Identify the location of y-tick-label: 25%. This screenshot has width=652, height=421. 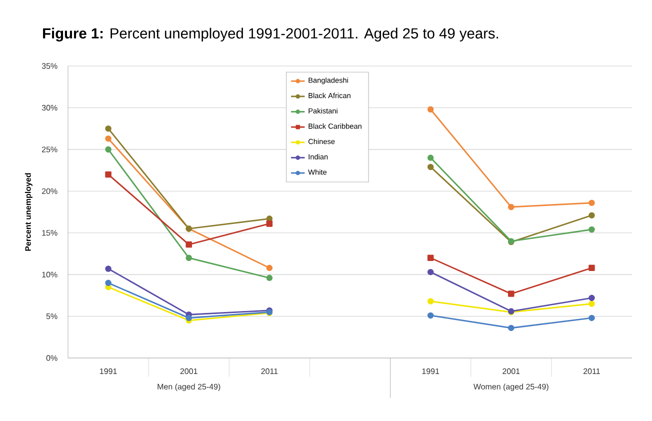
(50, 149).